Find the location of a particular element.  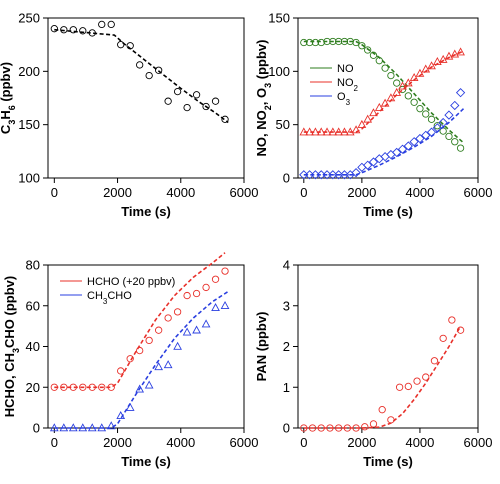

legend-label: NO is located at coordinates (345, 69).